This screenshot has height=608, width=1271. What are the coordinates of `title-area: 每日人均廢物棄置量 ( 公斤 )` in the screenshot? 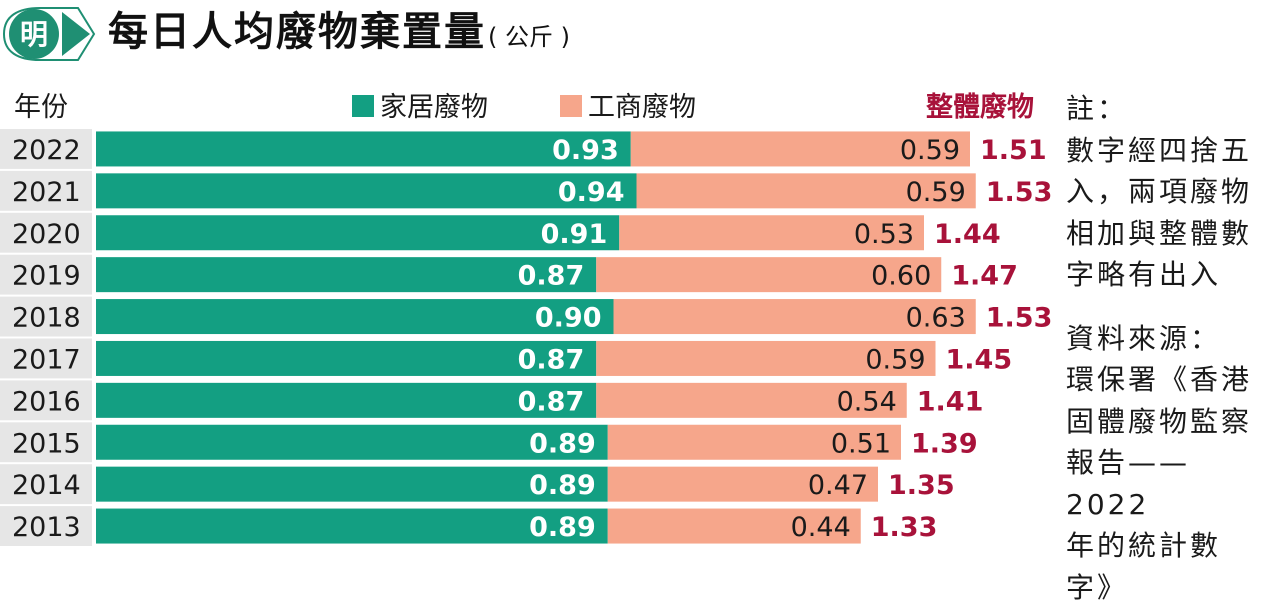 It's located at (339, 32).